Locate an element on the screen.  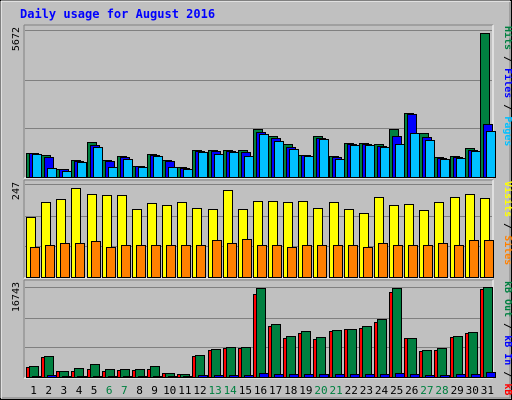
x-tick-label: 10 is located at coordinates (169, 390).